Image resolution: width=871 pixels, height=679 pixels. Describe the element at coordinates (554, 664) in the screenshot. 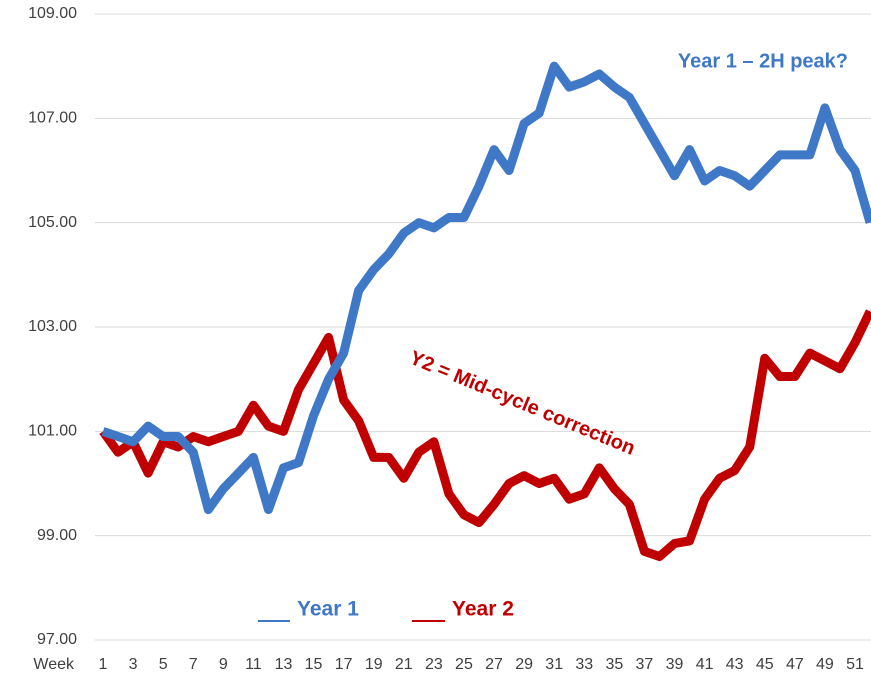

I see `x-tick-label: 31` at that location.